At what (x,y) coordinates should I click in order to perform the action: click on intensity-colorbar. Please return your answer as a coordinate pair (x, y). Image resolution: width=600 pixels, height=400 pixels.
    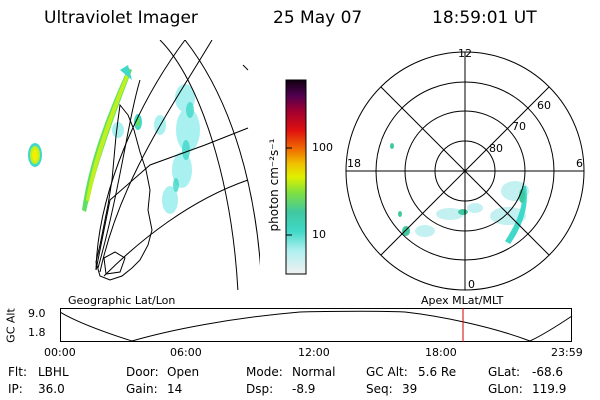
    Looking at the image, I should click on (296, 177).